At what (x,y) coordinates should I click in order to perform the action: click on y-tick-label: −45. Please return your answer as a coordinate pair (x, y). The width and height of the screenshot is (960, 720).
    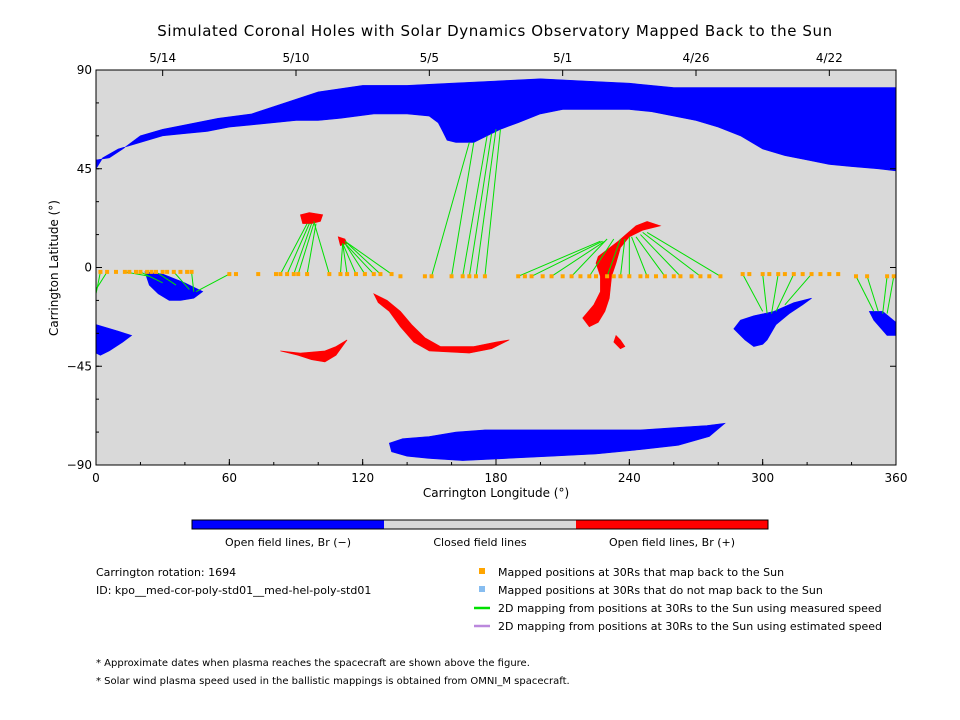
    Looking at the image, I should click on (79, 366).